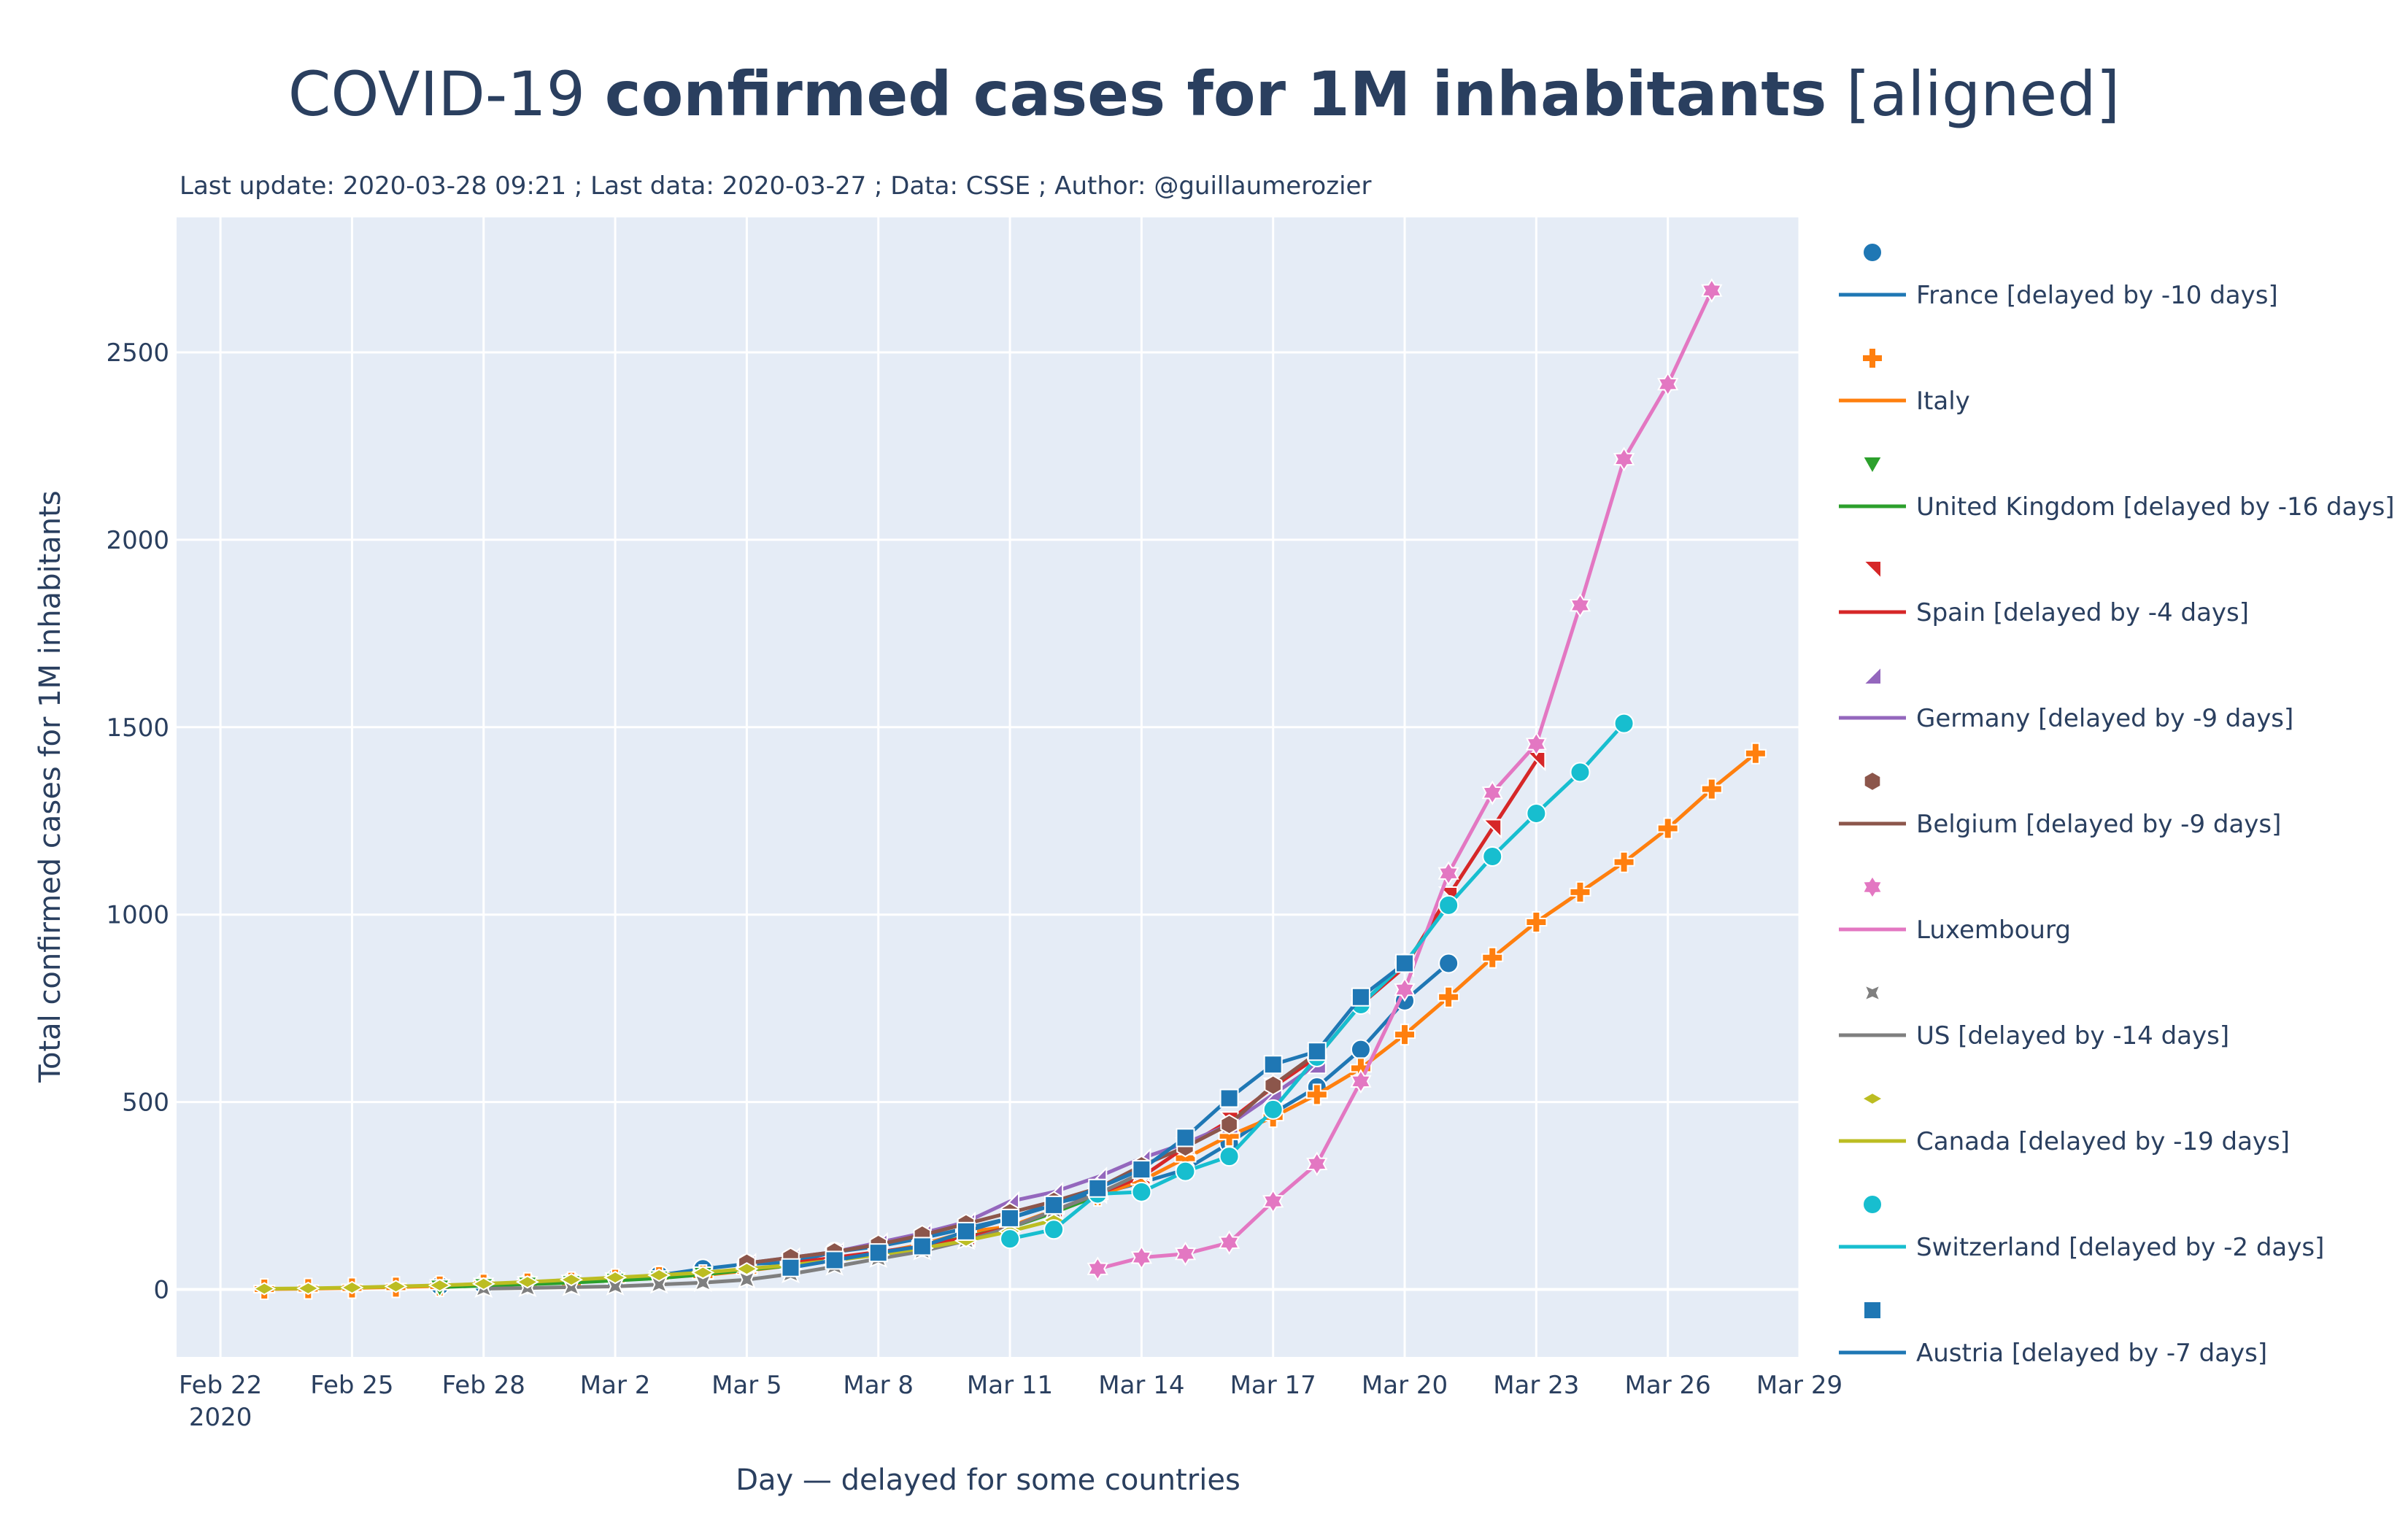 This screenshot has width=2408, height=1532. I want to click on legend-item: Austria [delayed by -7 days], so click(2053, 1335).